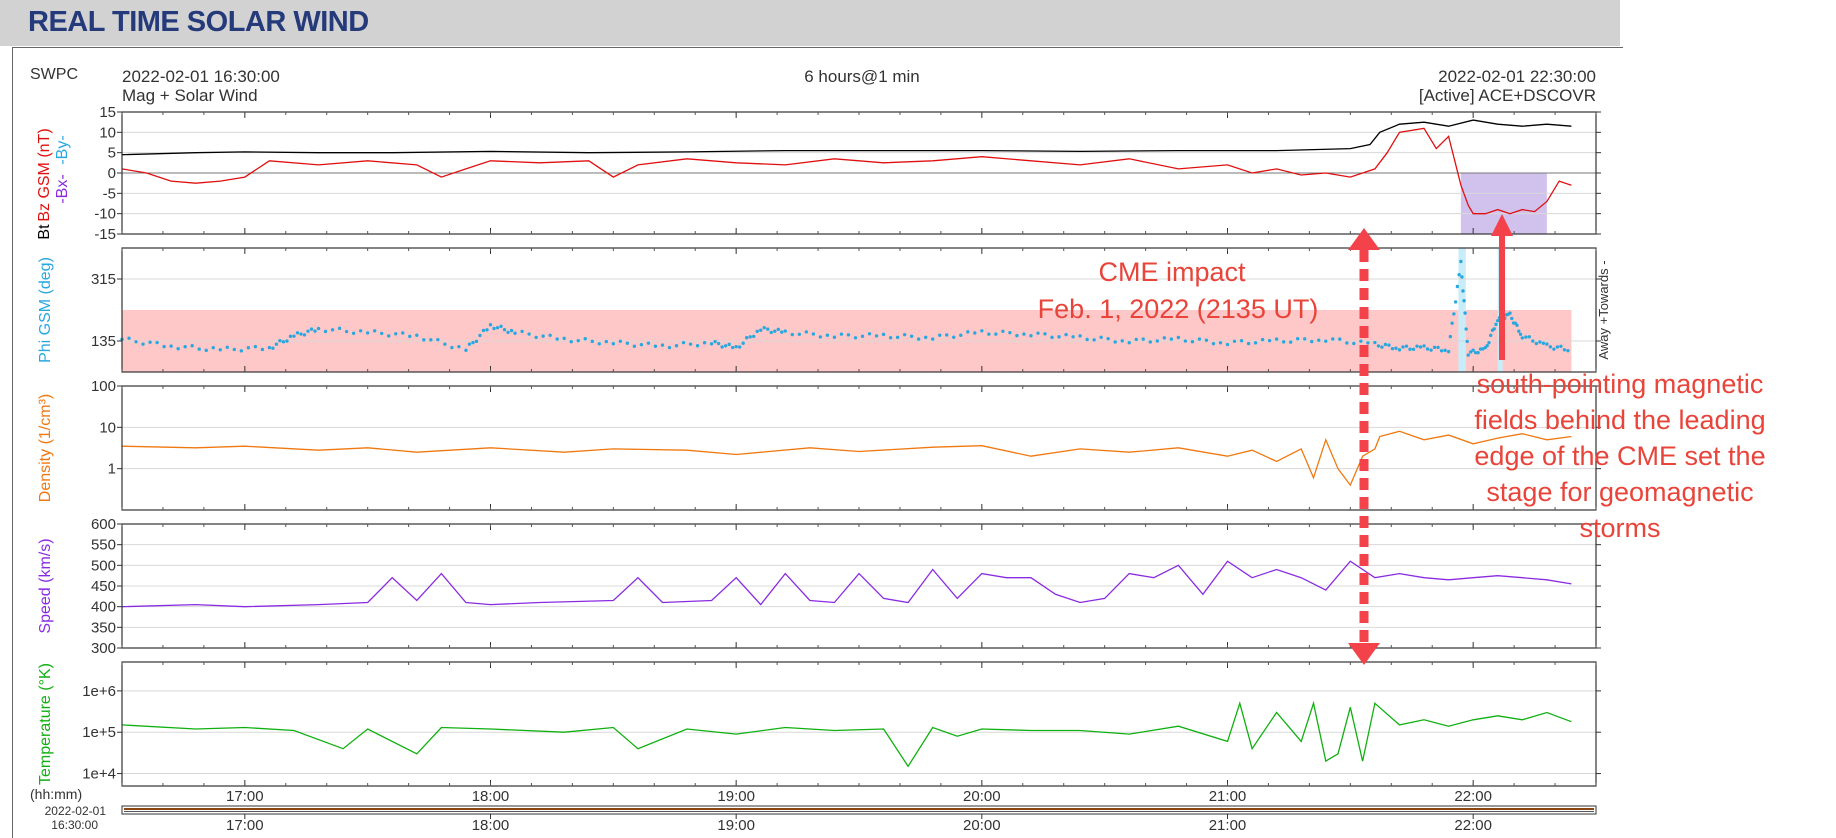 The image size is (1836, 838). I want to click on south-text-line: edge of the CME set the, so click(1619, 456).